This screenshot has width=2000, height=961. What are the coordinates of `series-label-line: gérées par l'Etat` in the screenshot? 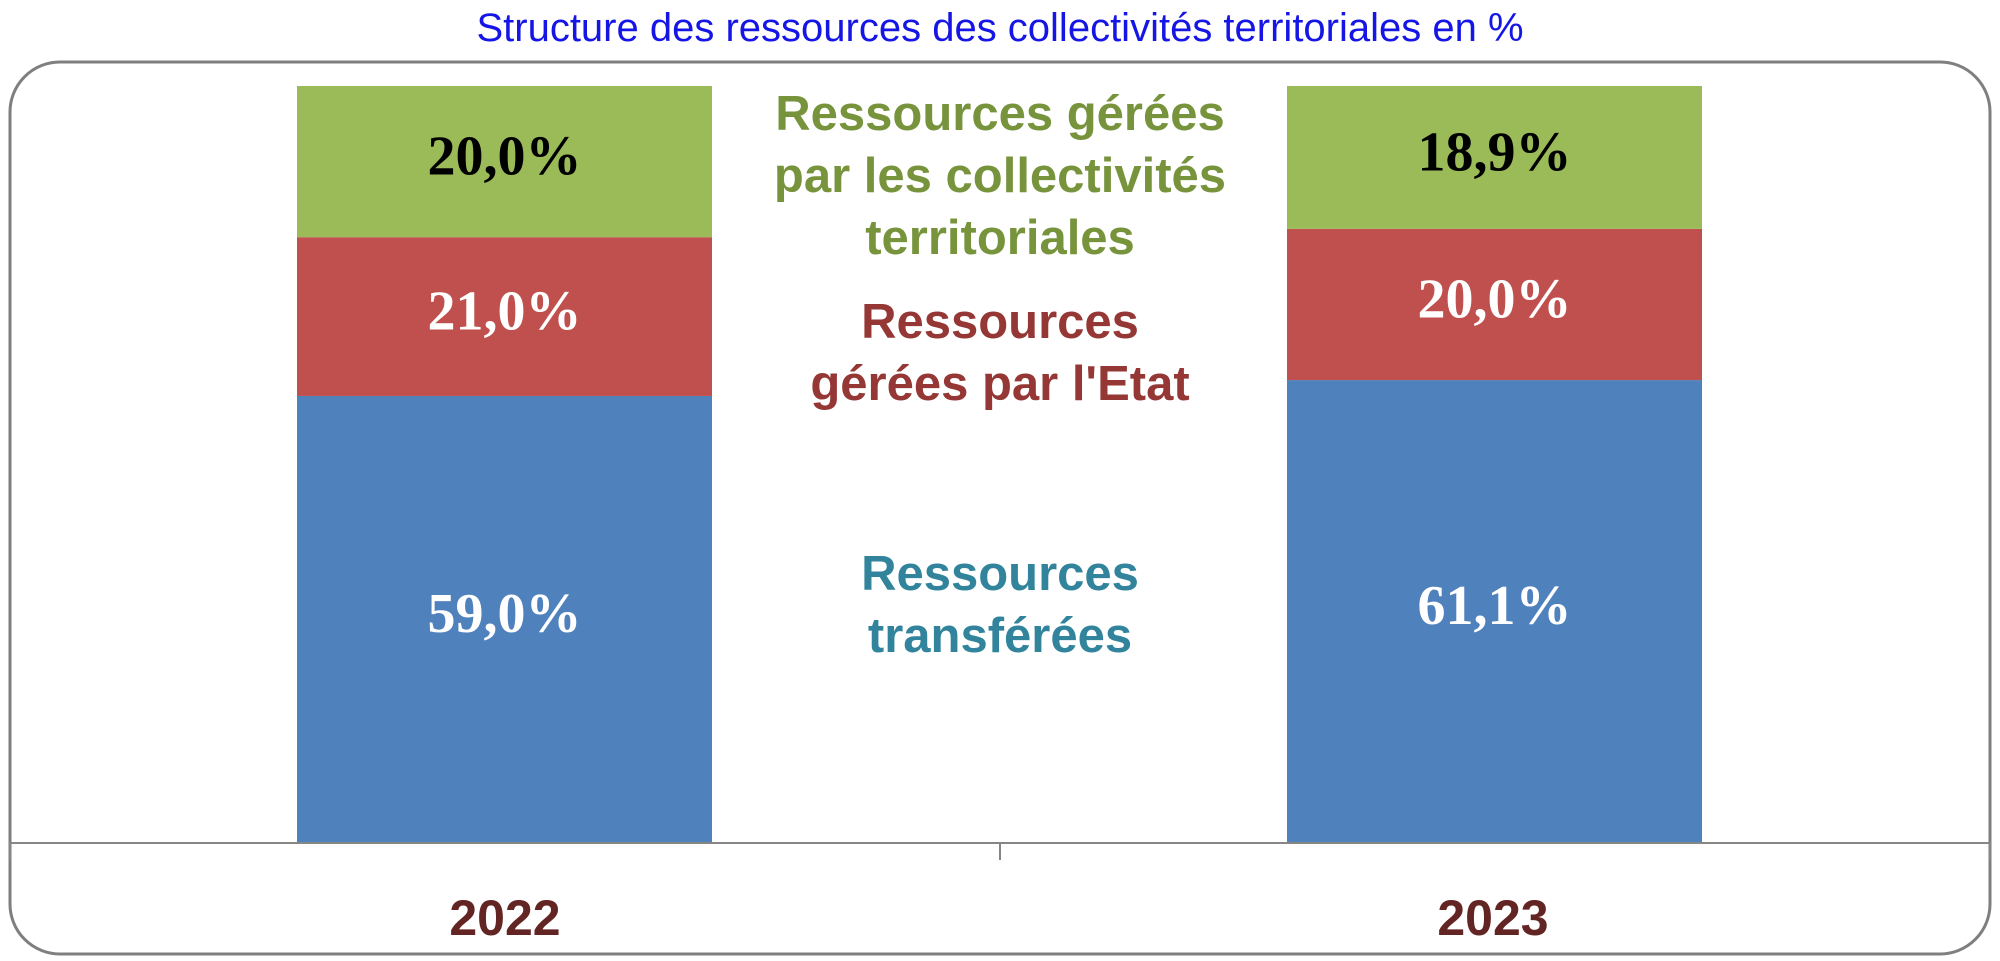 It's located at (999, 384).